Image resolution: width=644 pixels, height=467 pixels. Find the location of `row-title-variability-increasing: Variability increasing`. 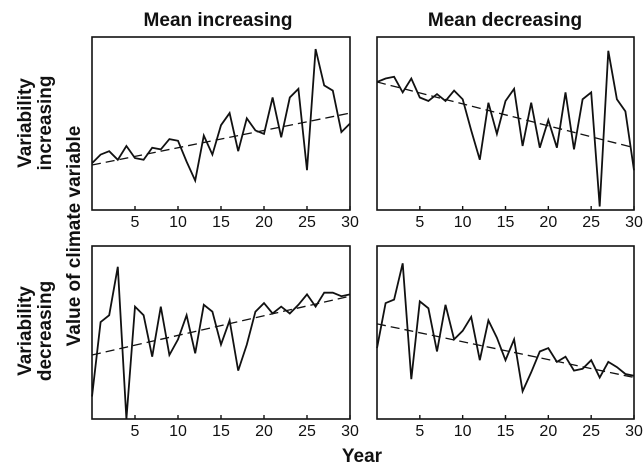

row-title-variability-increasing: Variability increasing is located at coordinates (35, 122).